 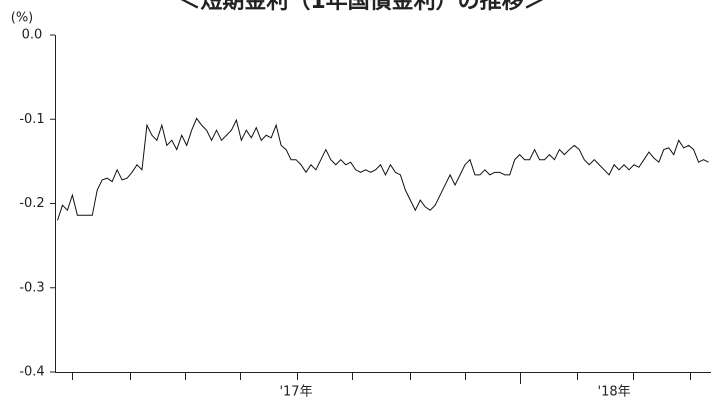 I want to click on y-tick-label: -0.2, so click(x=31, y=203).